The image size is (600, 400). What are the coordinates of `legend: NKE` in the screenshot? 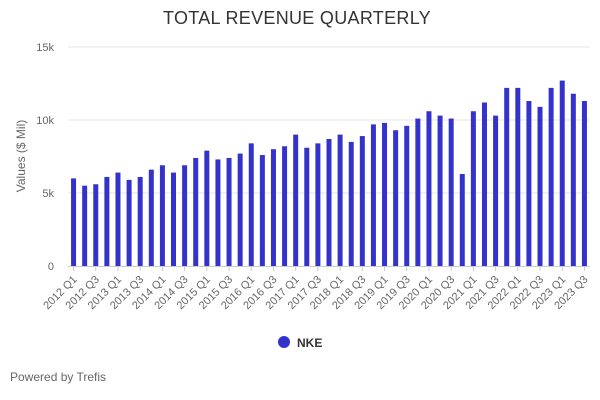 It's located at (300, 343).